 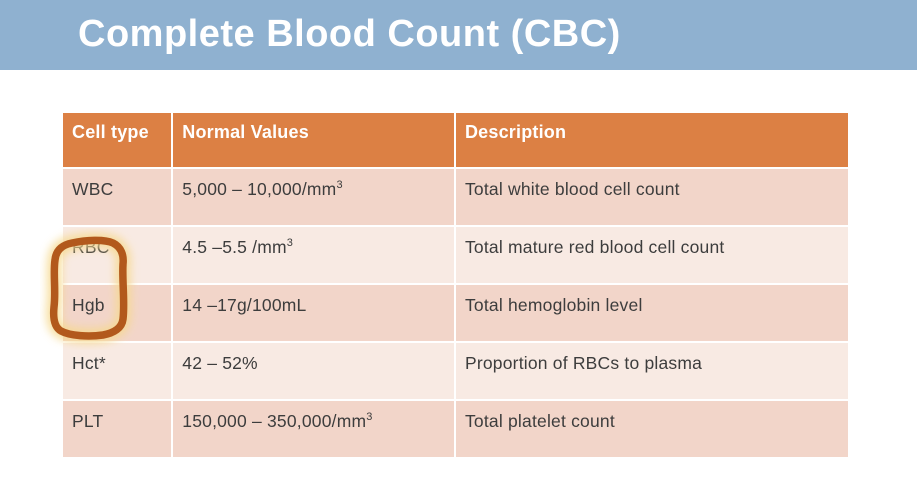 I want to click on column-header-cell-type: Cell type, so click(x=117, y=140).